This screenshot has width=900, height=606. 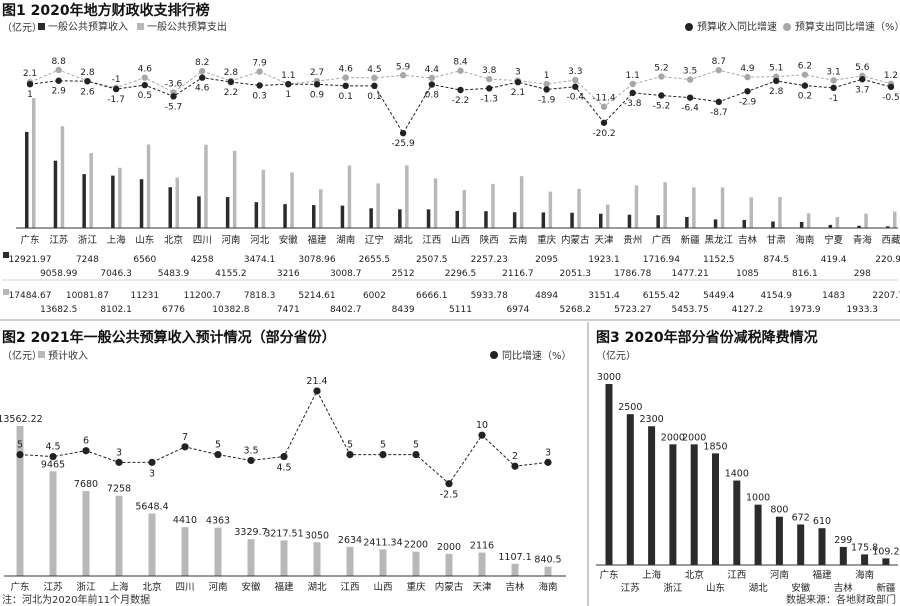 What do you see at coordinates (864, 547) in the screenshot?
I see `fig3-bar-label: 175.8` at bounding box center [864, 547].